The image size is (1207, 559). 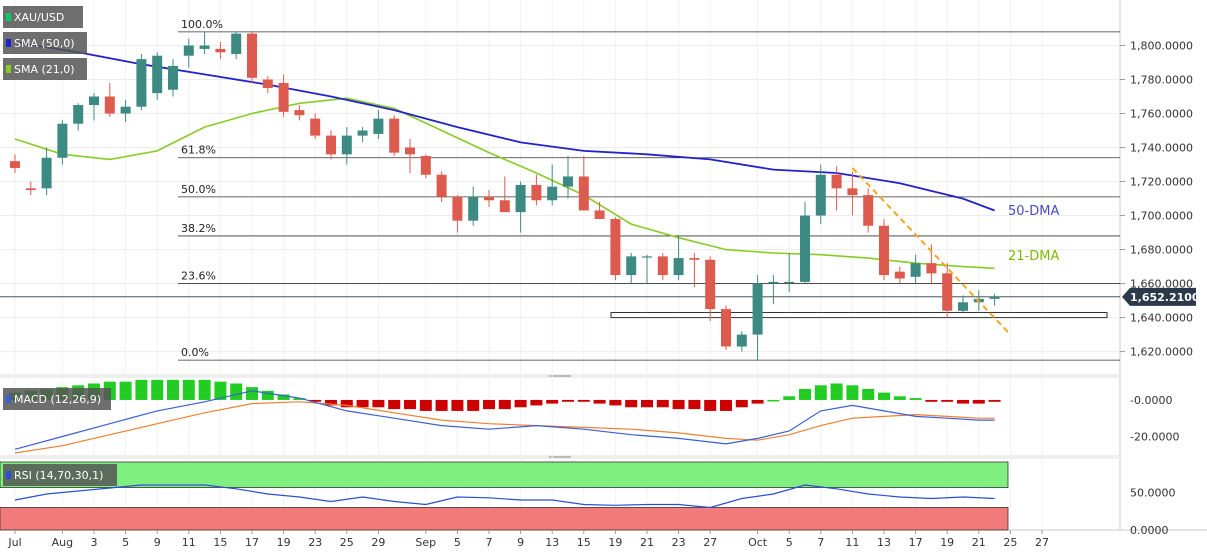 I want to click on x-tick-label: 27, so click(x=710, y=542).